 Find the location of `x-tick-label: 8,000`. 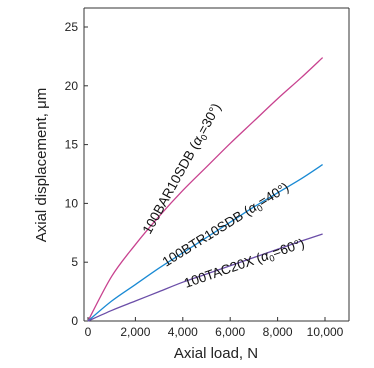

x-tick-label: 8,000 is located at coordinates (278, 332).